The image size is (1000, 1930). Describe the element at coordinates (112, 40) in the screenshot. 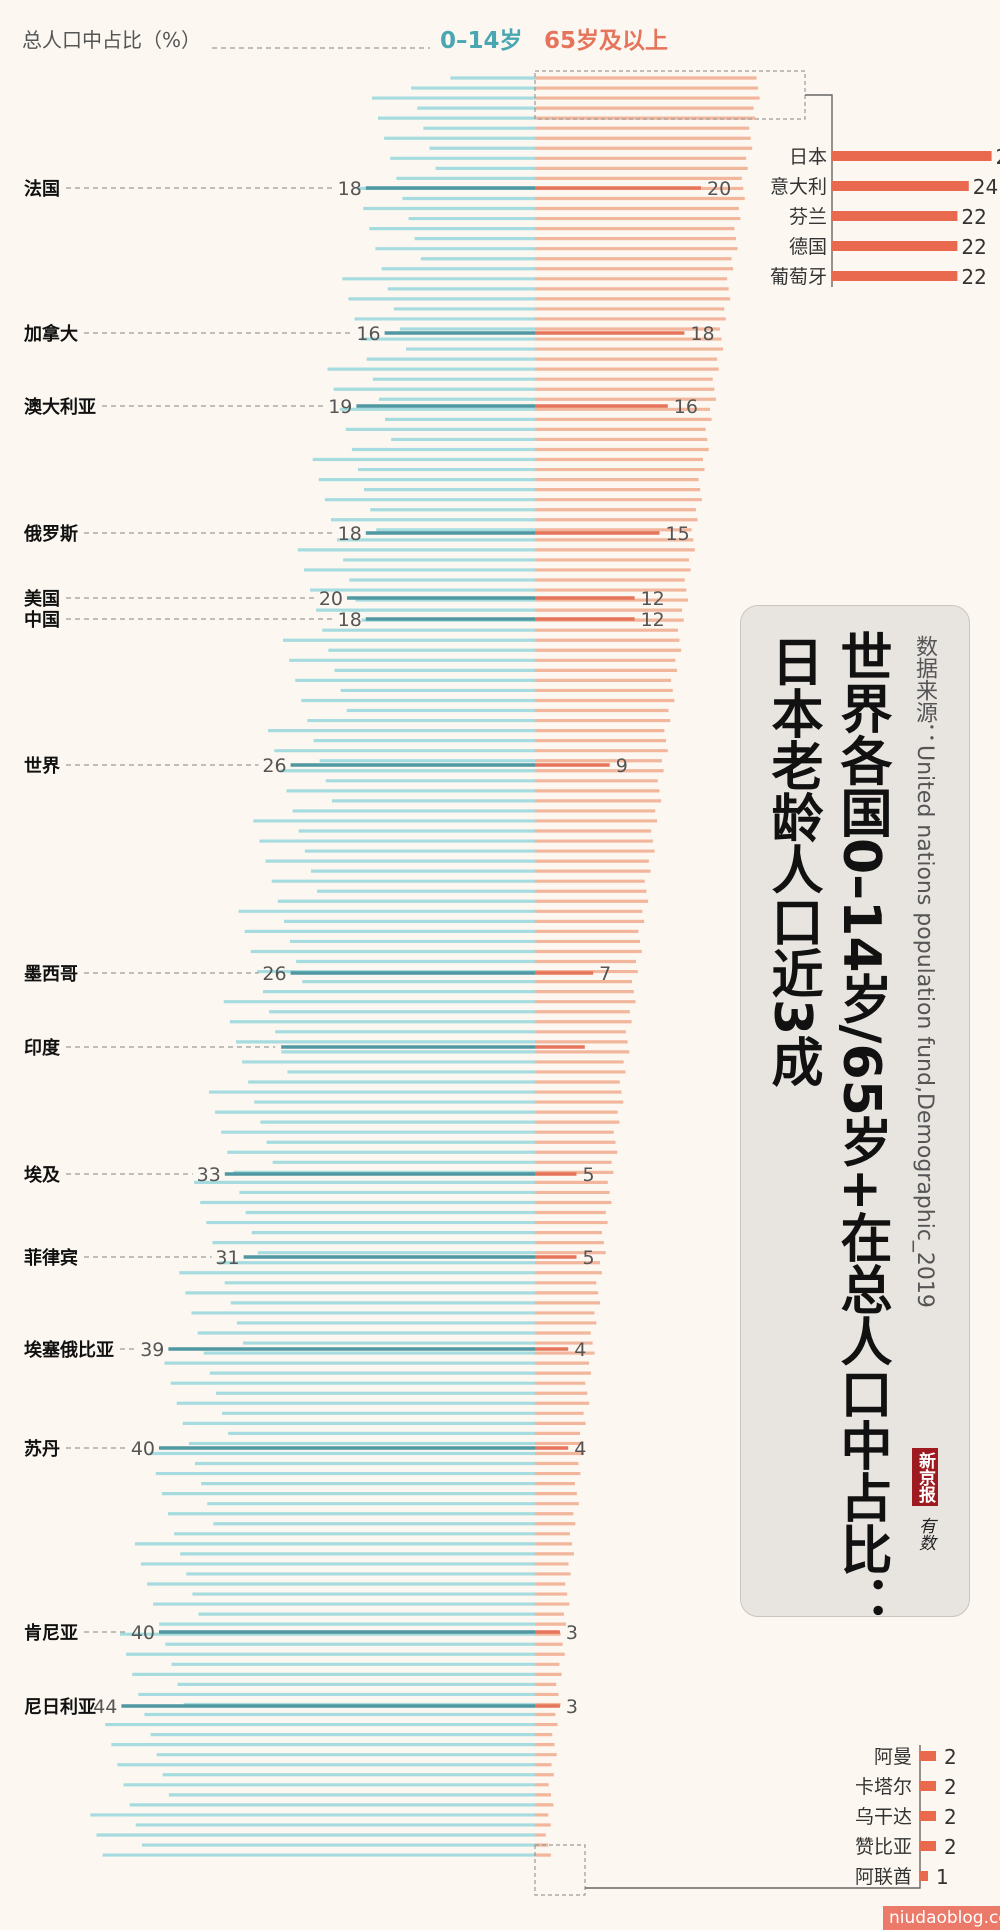

I see `percent-axis-label: 总人口中占比（%）` at that location.